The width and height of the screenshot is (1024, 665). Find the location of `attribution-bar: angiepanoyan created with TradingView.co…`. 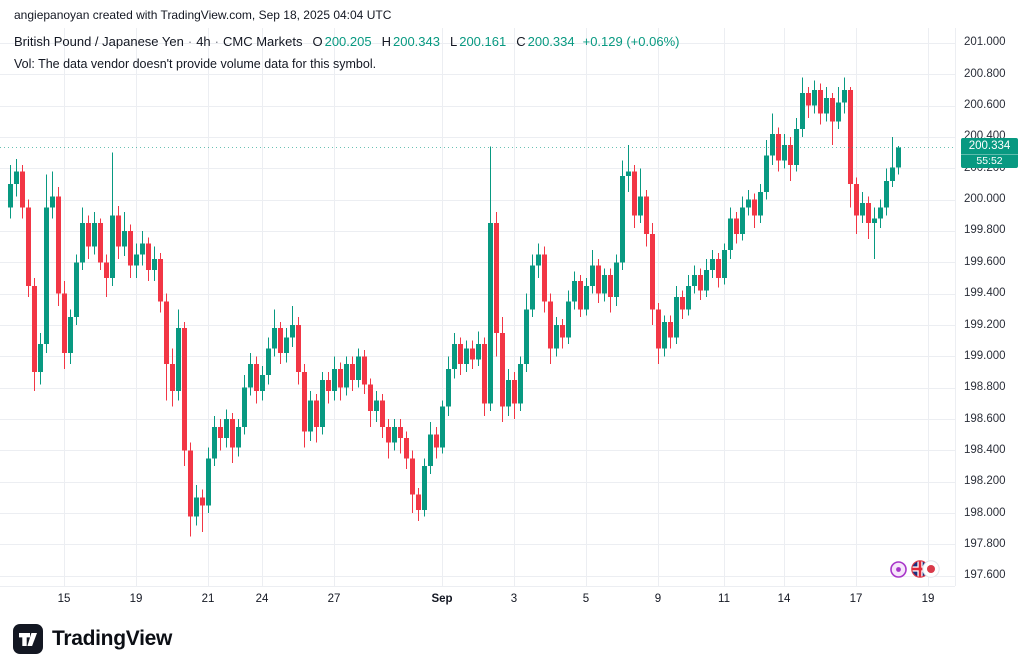

attribution-bar: angiepanoyan created with TradingView.co… is located at coordinates (512, 14).